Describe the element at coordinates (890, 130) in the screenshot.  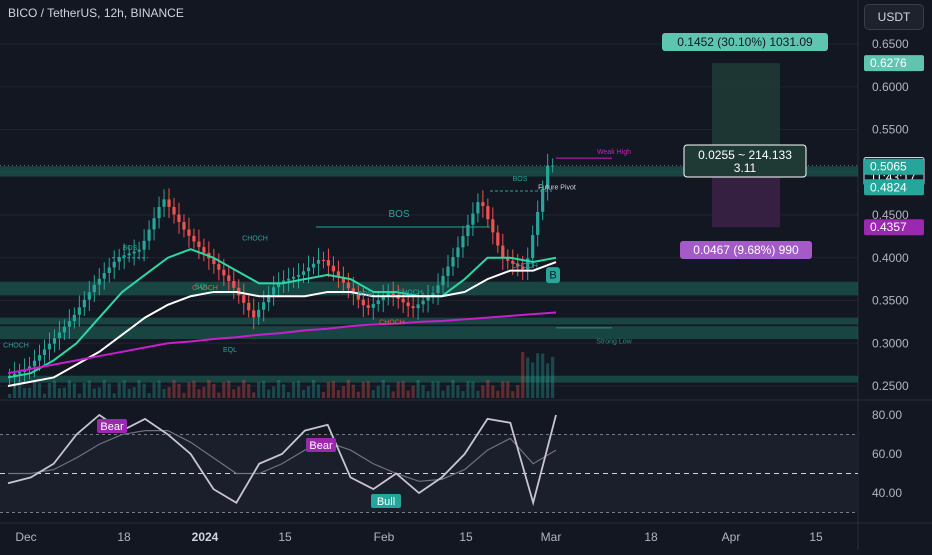
I see `price-tick-2: 0.5500` at that location.